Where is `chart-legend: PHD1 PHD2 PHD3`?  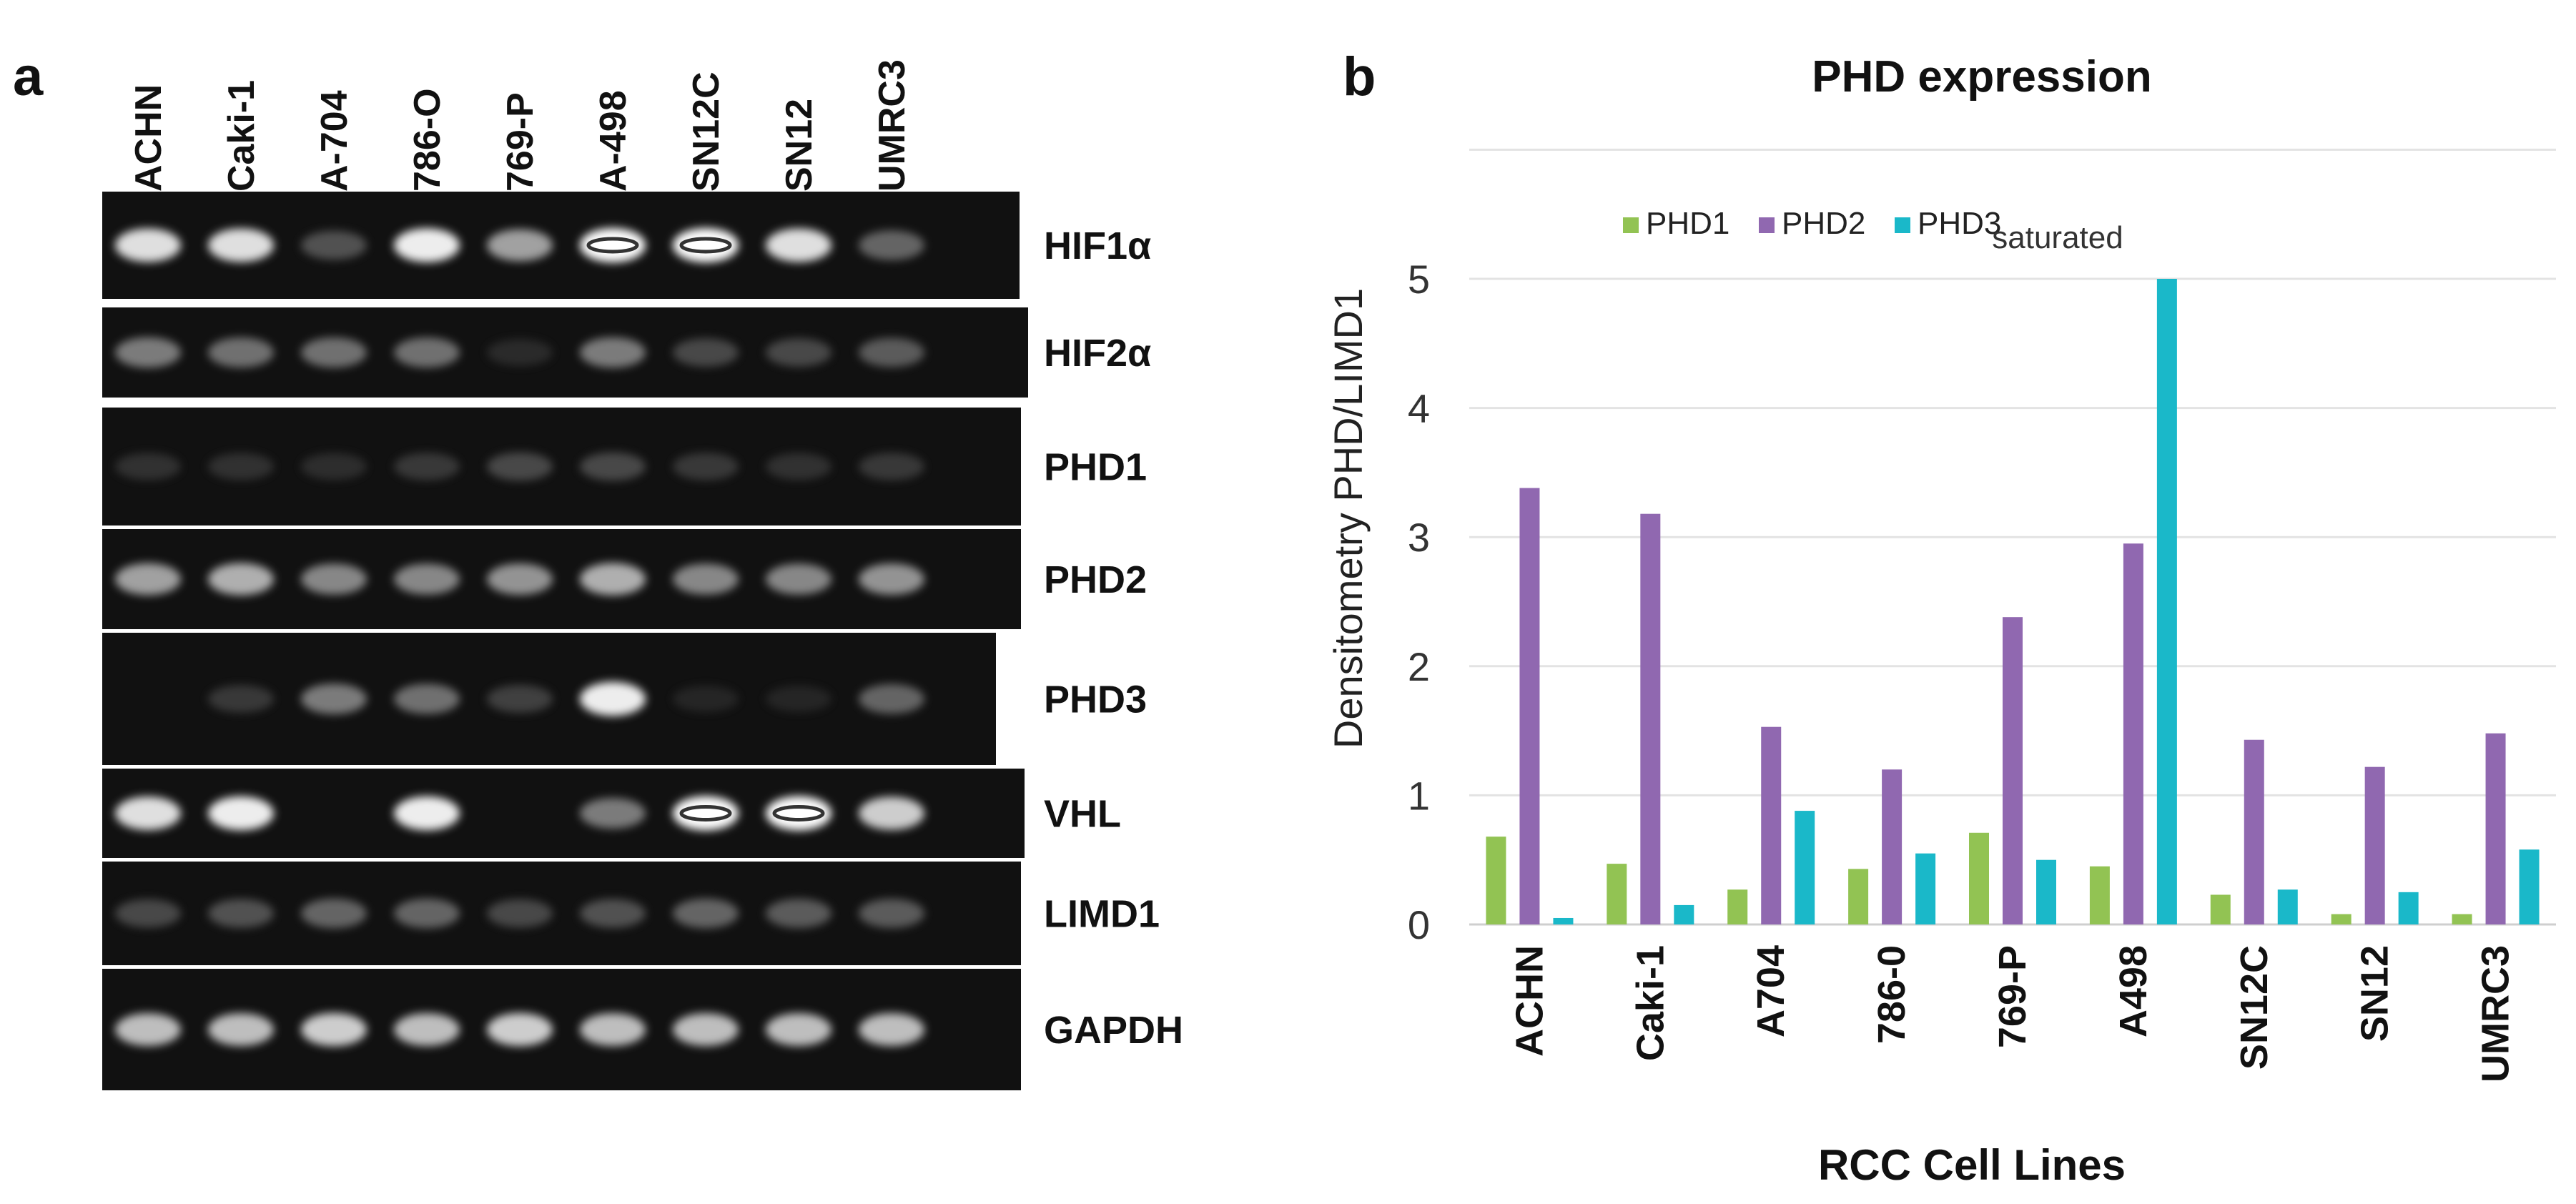 chart-legend: PHD1 PHD2 PHD3 is located at coordinates (1812, 223).